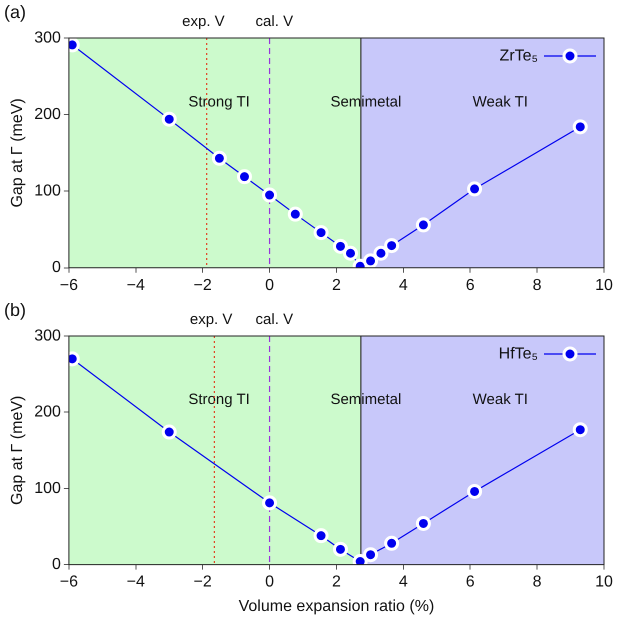 This screenshot has width=622, height=618. I want to click on legend-label: HfTe₅, so click(518, 353).